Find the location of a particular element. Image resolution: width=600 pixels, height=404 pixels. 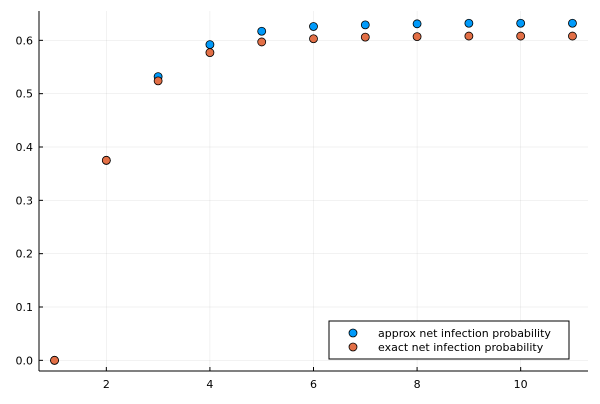

legend-marker-series2 is located at coordinates (353, 347).